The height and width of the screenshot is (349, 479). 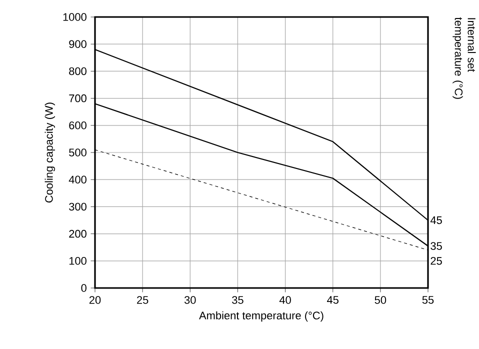 What do you see at coordinates (238, 300) in the screenshot?
I see `x-tick-label: 35` at bounding box center [238, 300].